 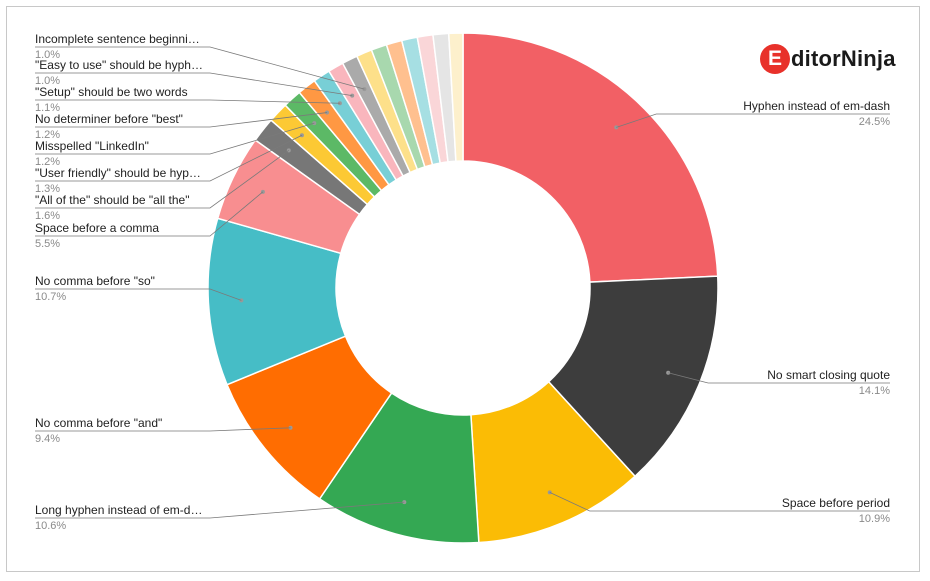 I want to click on slice-label: Hyphen instead of em-dash, so click(x=816, y=106).